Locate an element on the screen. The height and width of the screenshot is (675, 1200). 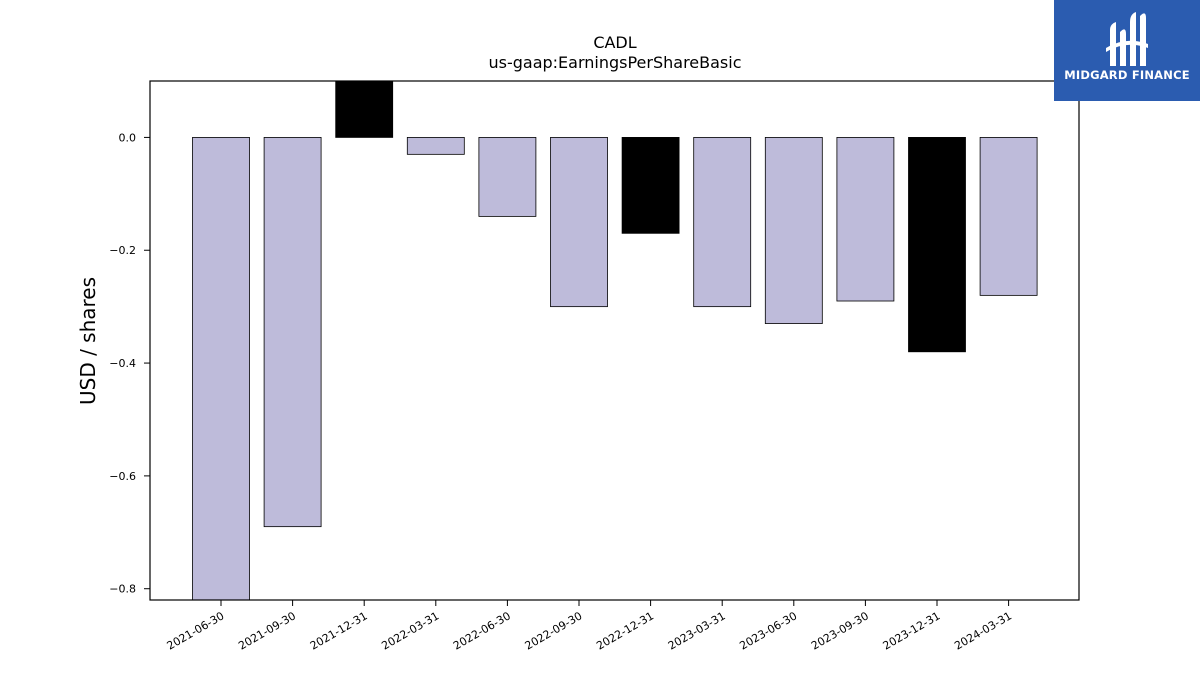
x-tick-label: 2021-09-30 is located at coordinates (267, 630).